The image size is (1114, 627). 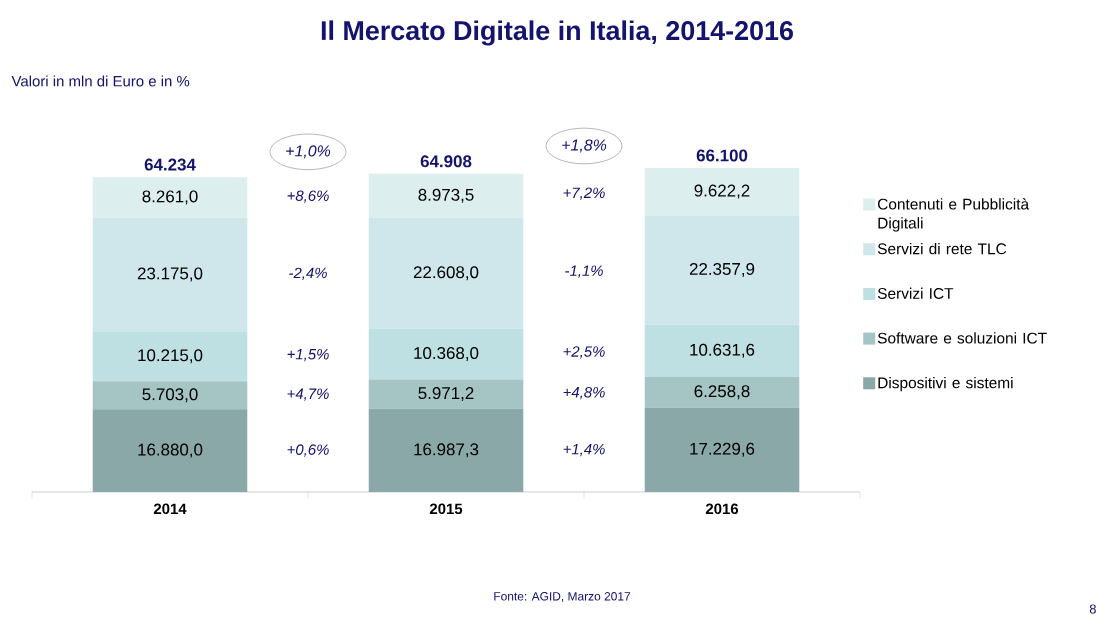 I want to click on data-label: 16.987,3, so click(x=446, y=450).